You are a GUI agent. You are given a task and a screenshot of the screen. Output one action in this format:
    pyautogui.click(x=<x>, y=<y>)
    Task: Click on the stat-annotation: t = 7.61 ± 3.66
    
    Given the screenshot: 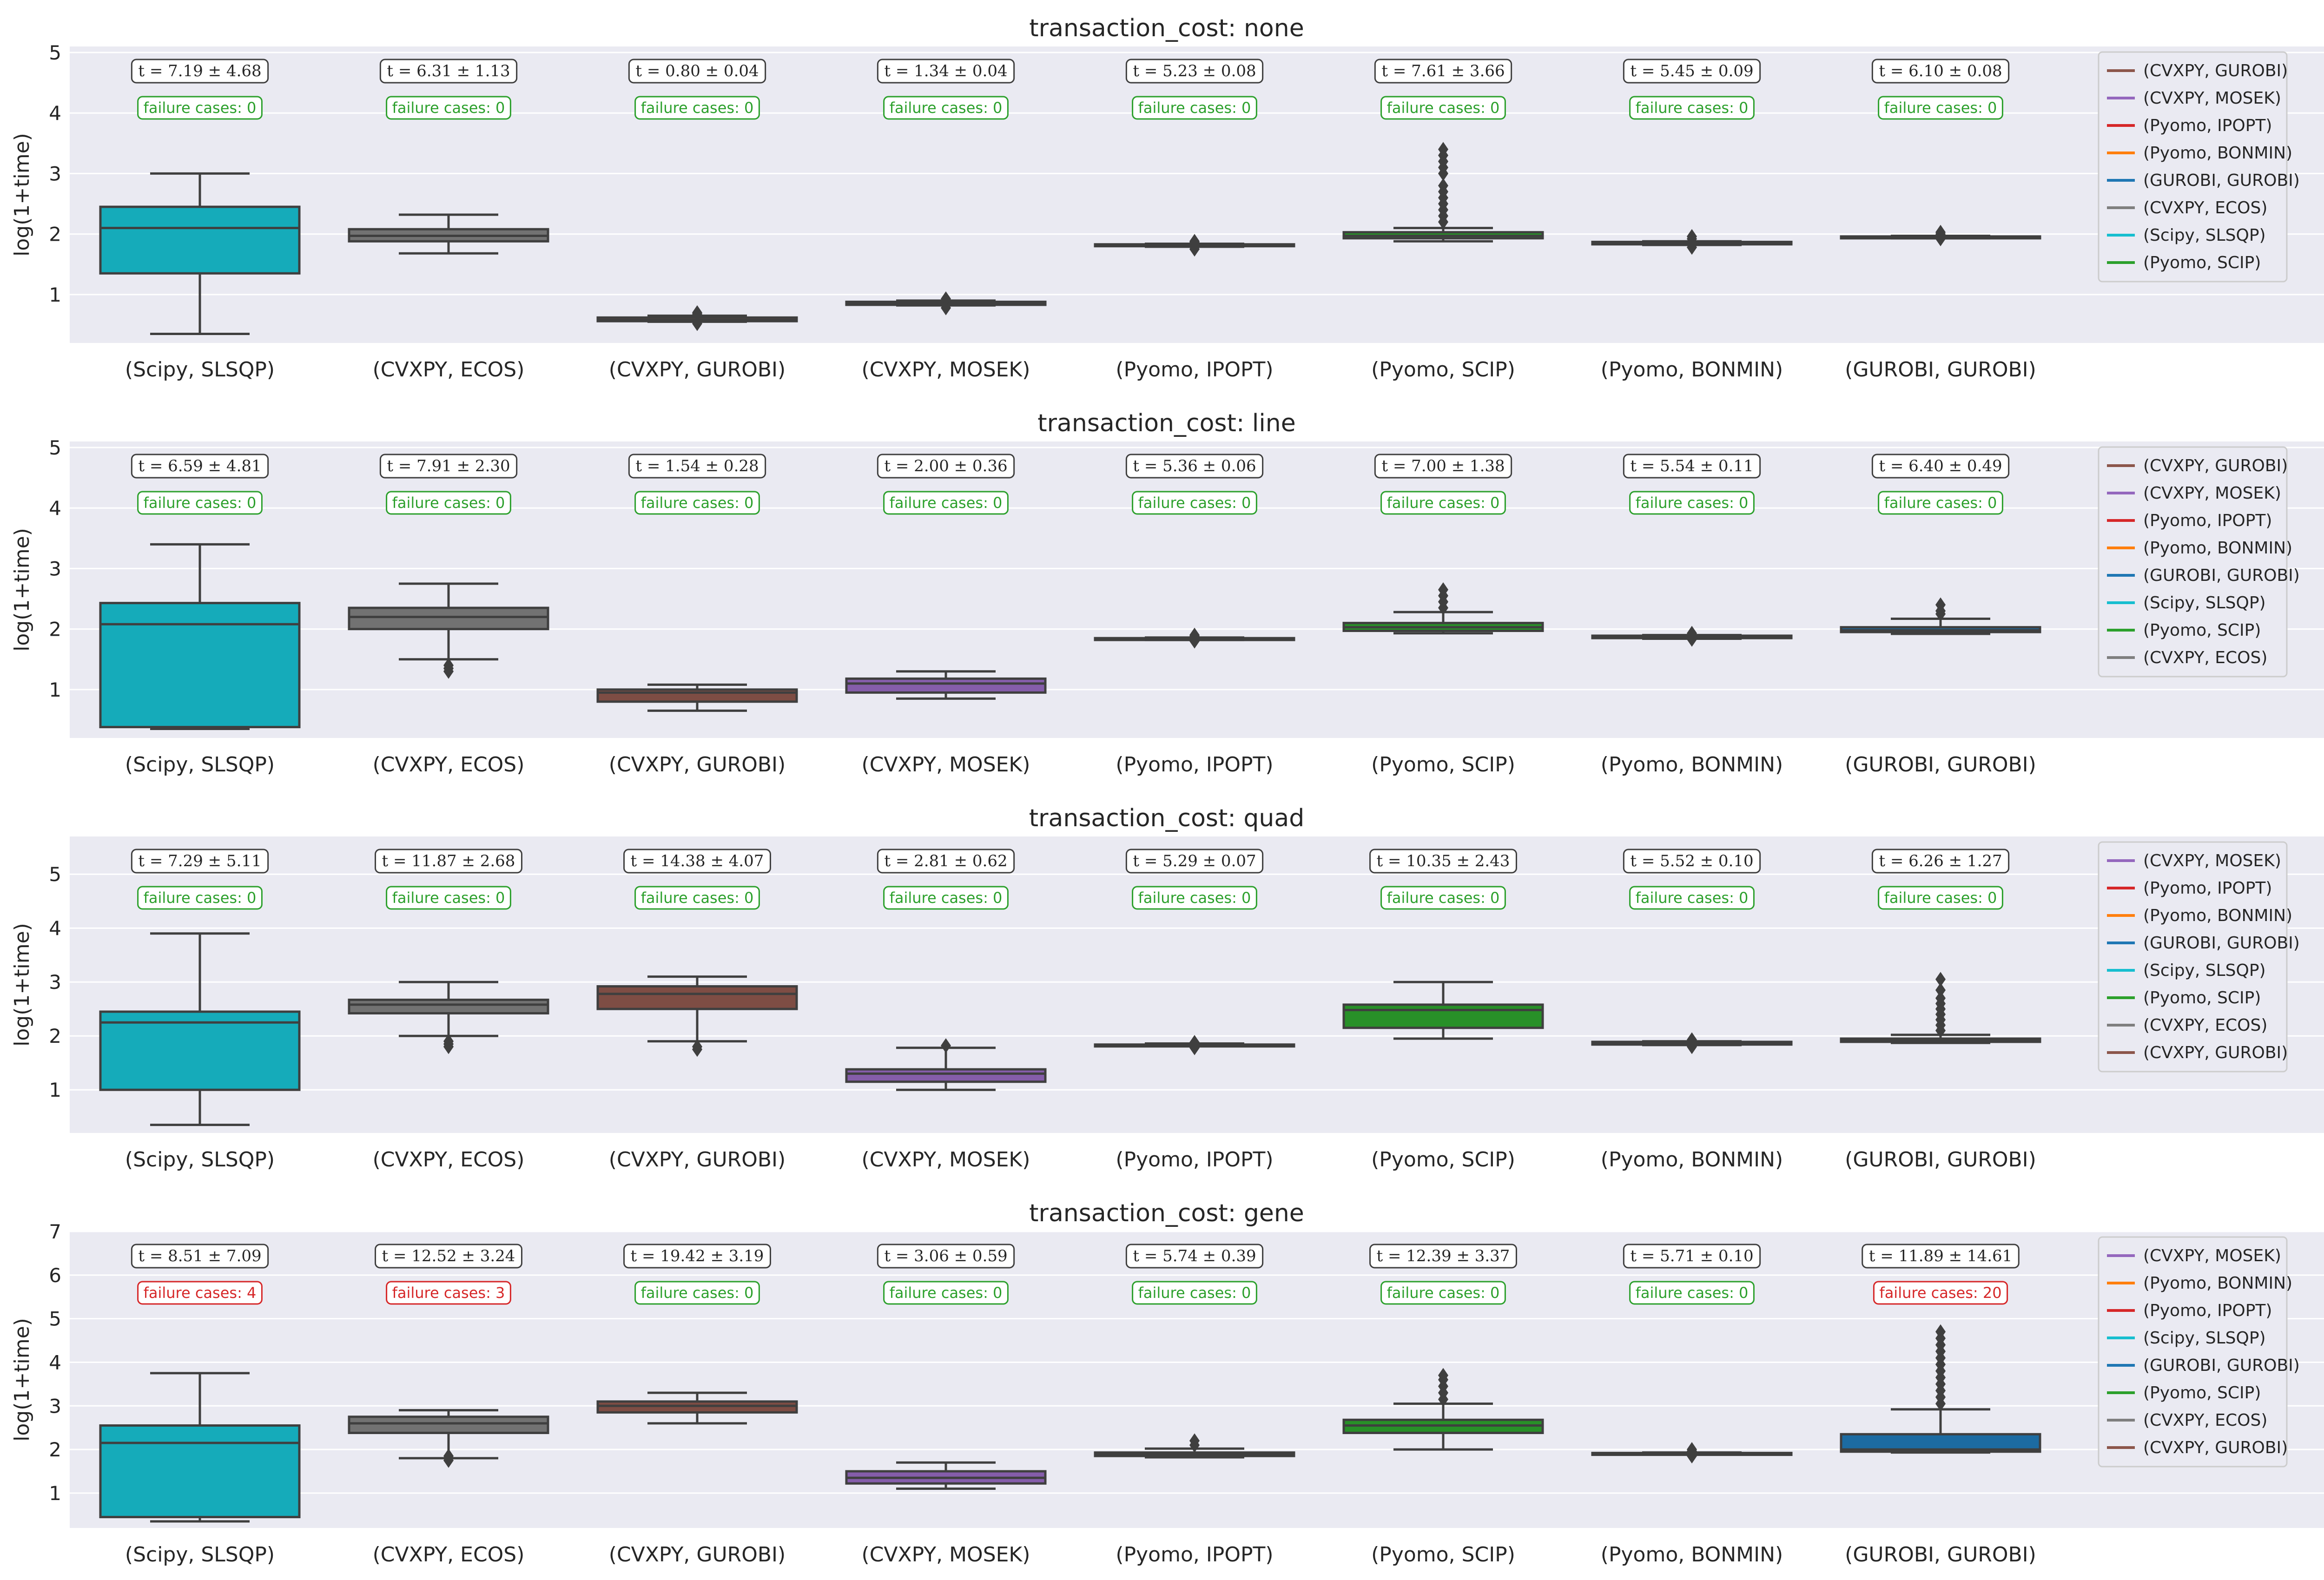 What is the action you would take?
    pyautogui.click(x=1443, y=71)
    